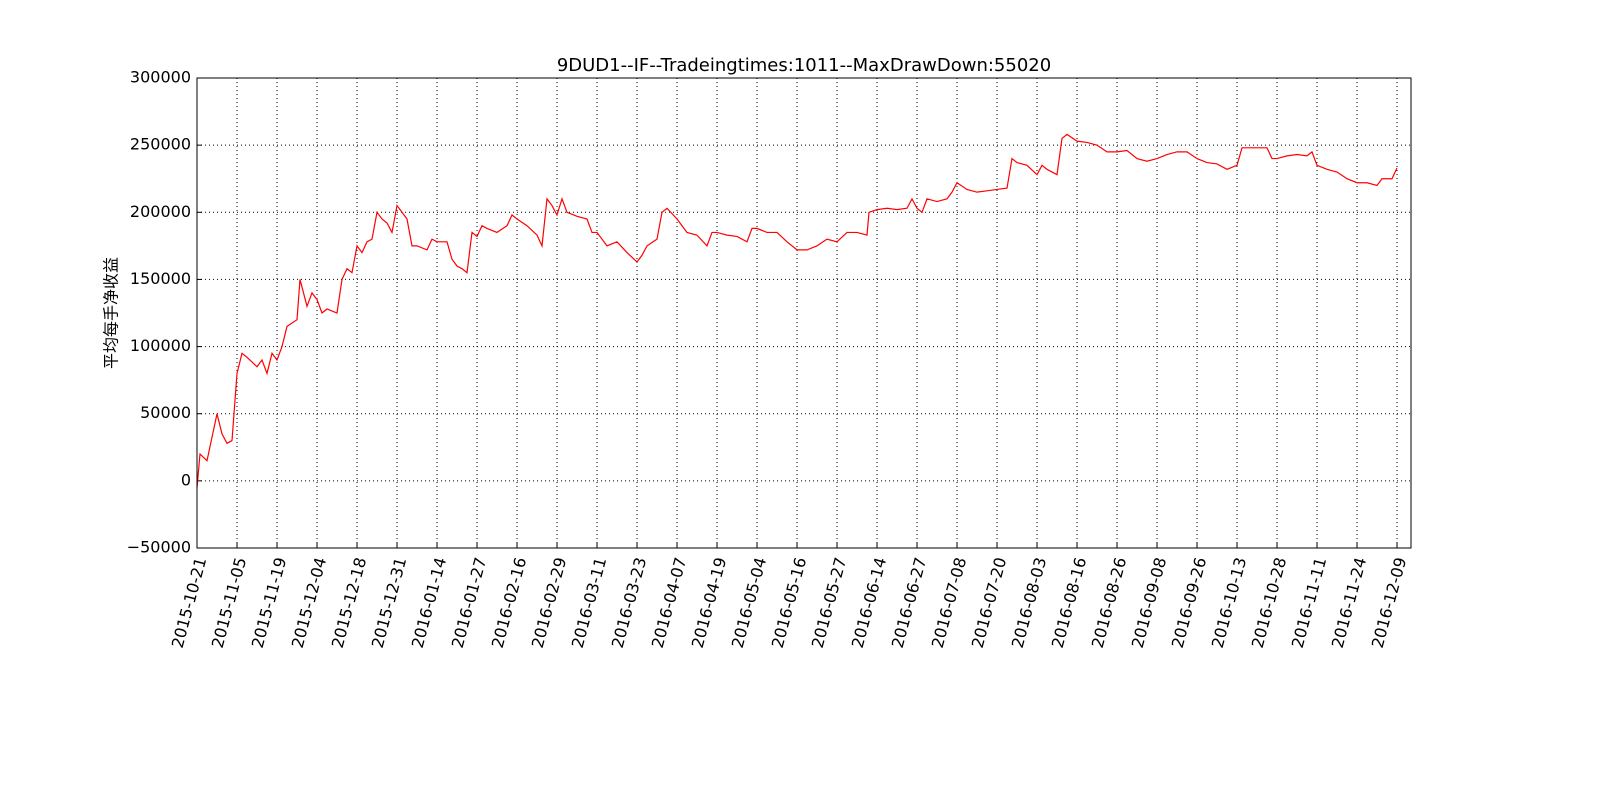  I want to click on x-tick-label: 2016-10-28, so click(1269, 602).